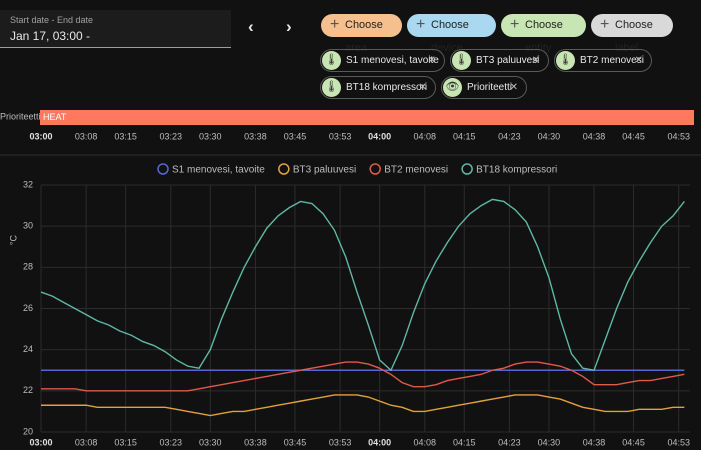  I want to click on legend-label: S1 menovesi, tavoite, so click(218, 170).